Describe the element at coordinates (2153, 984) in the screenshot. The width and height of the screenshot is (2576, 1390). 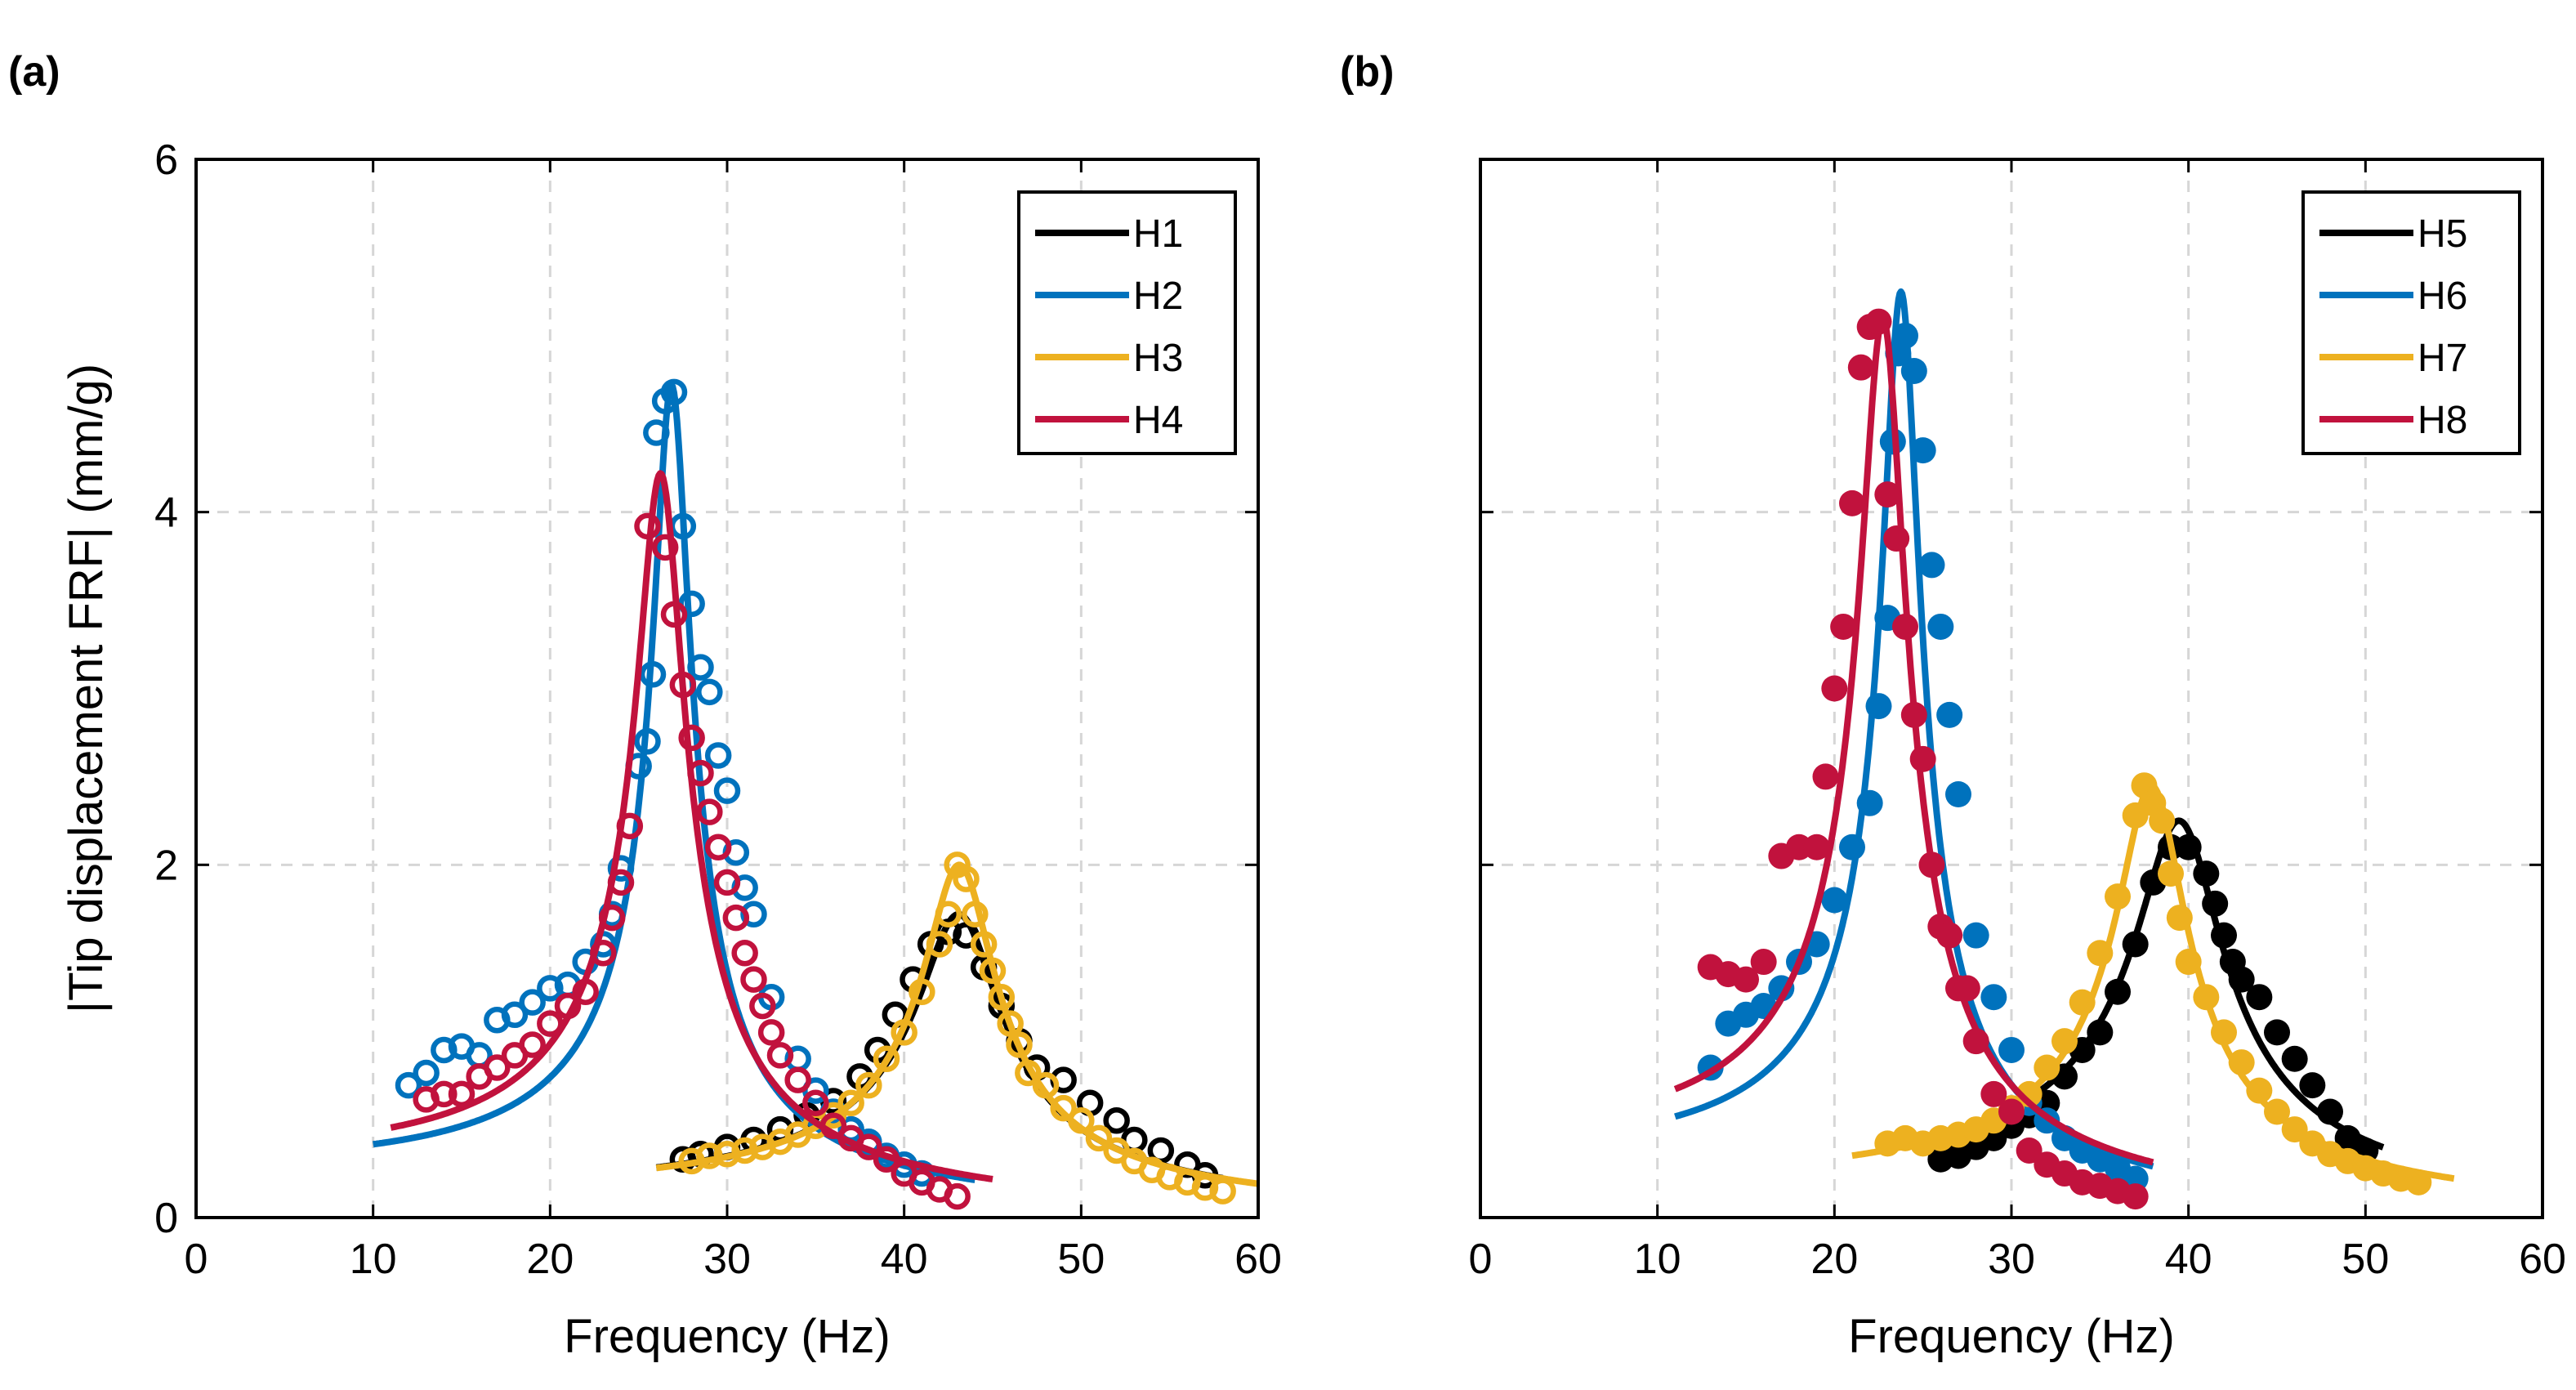
I see `series-H7` at that location.